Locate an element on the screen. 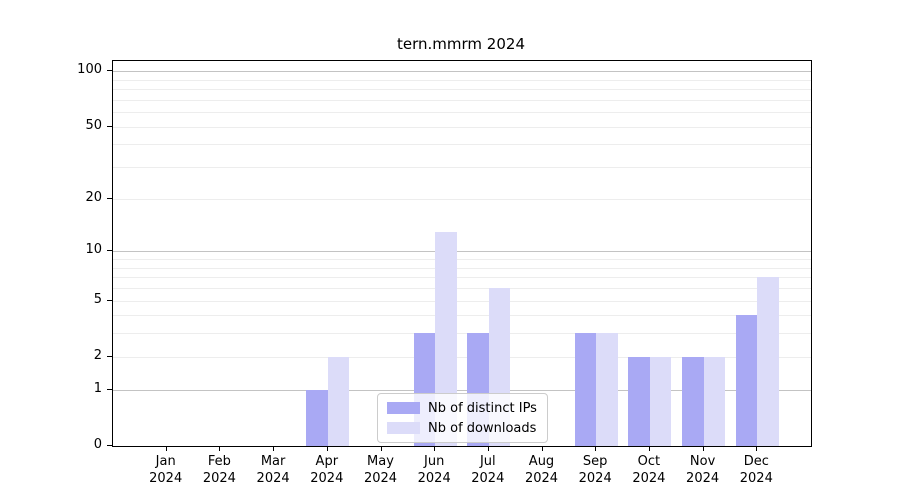 The height and width of the screenshot is (500, 900). y-axis-tick-label: 100 is located at coordinates (89, 70).